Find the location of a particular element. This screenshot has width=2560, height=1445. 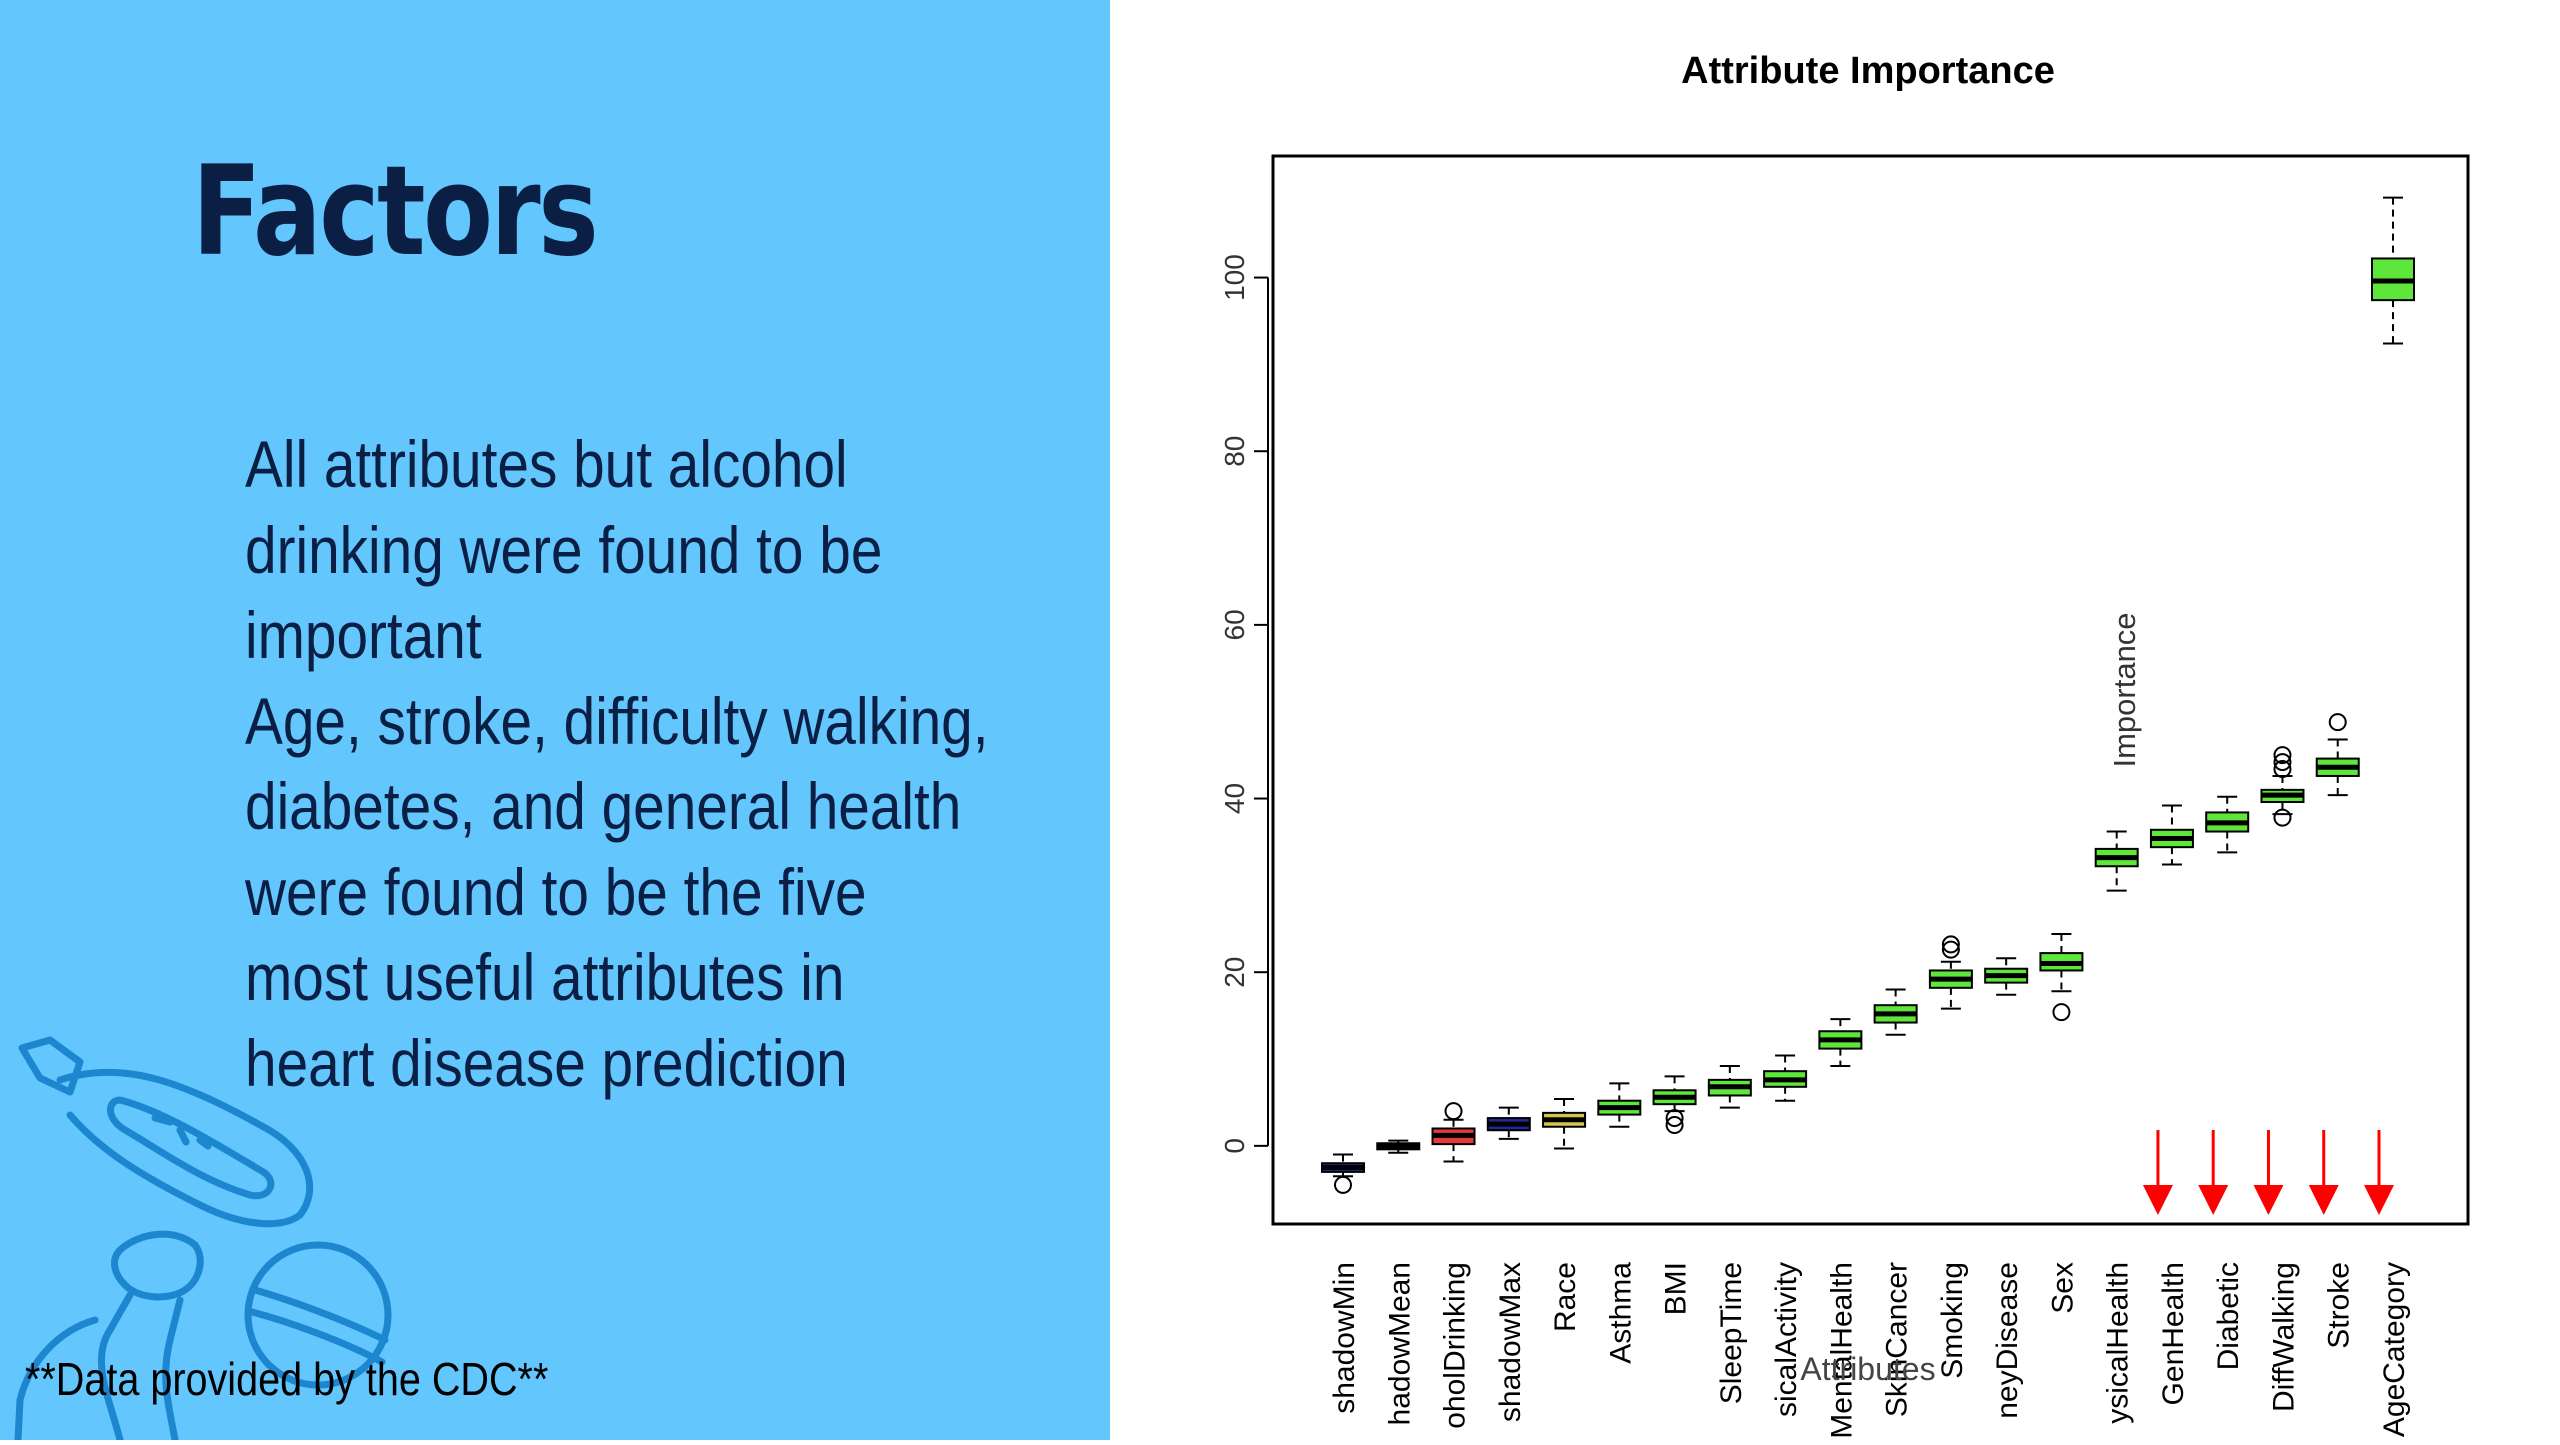

x-tick-label-shadowMean: hadowMean is located at coordinates (1399, 1343).